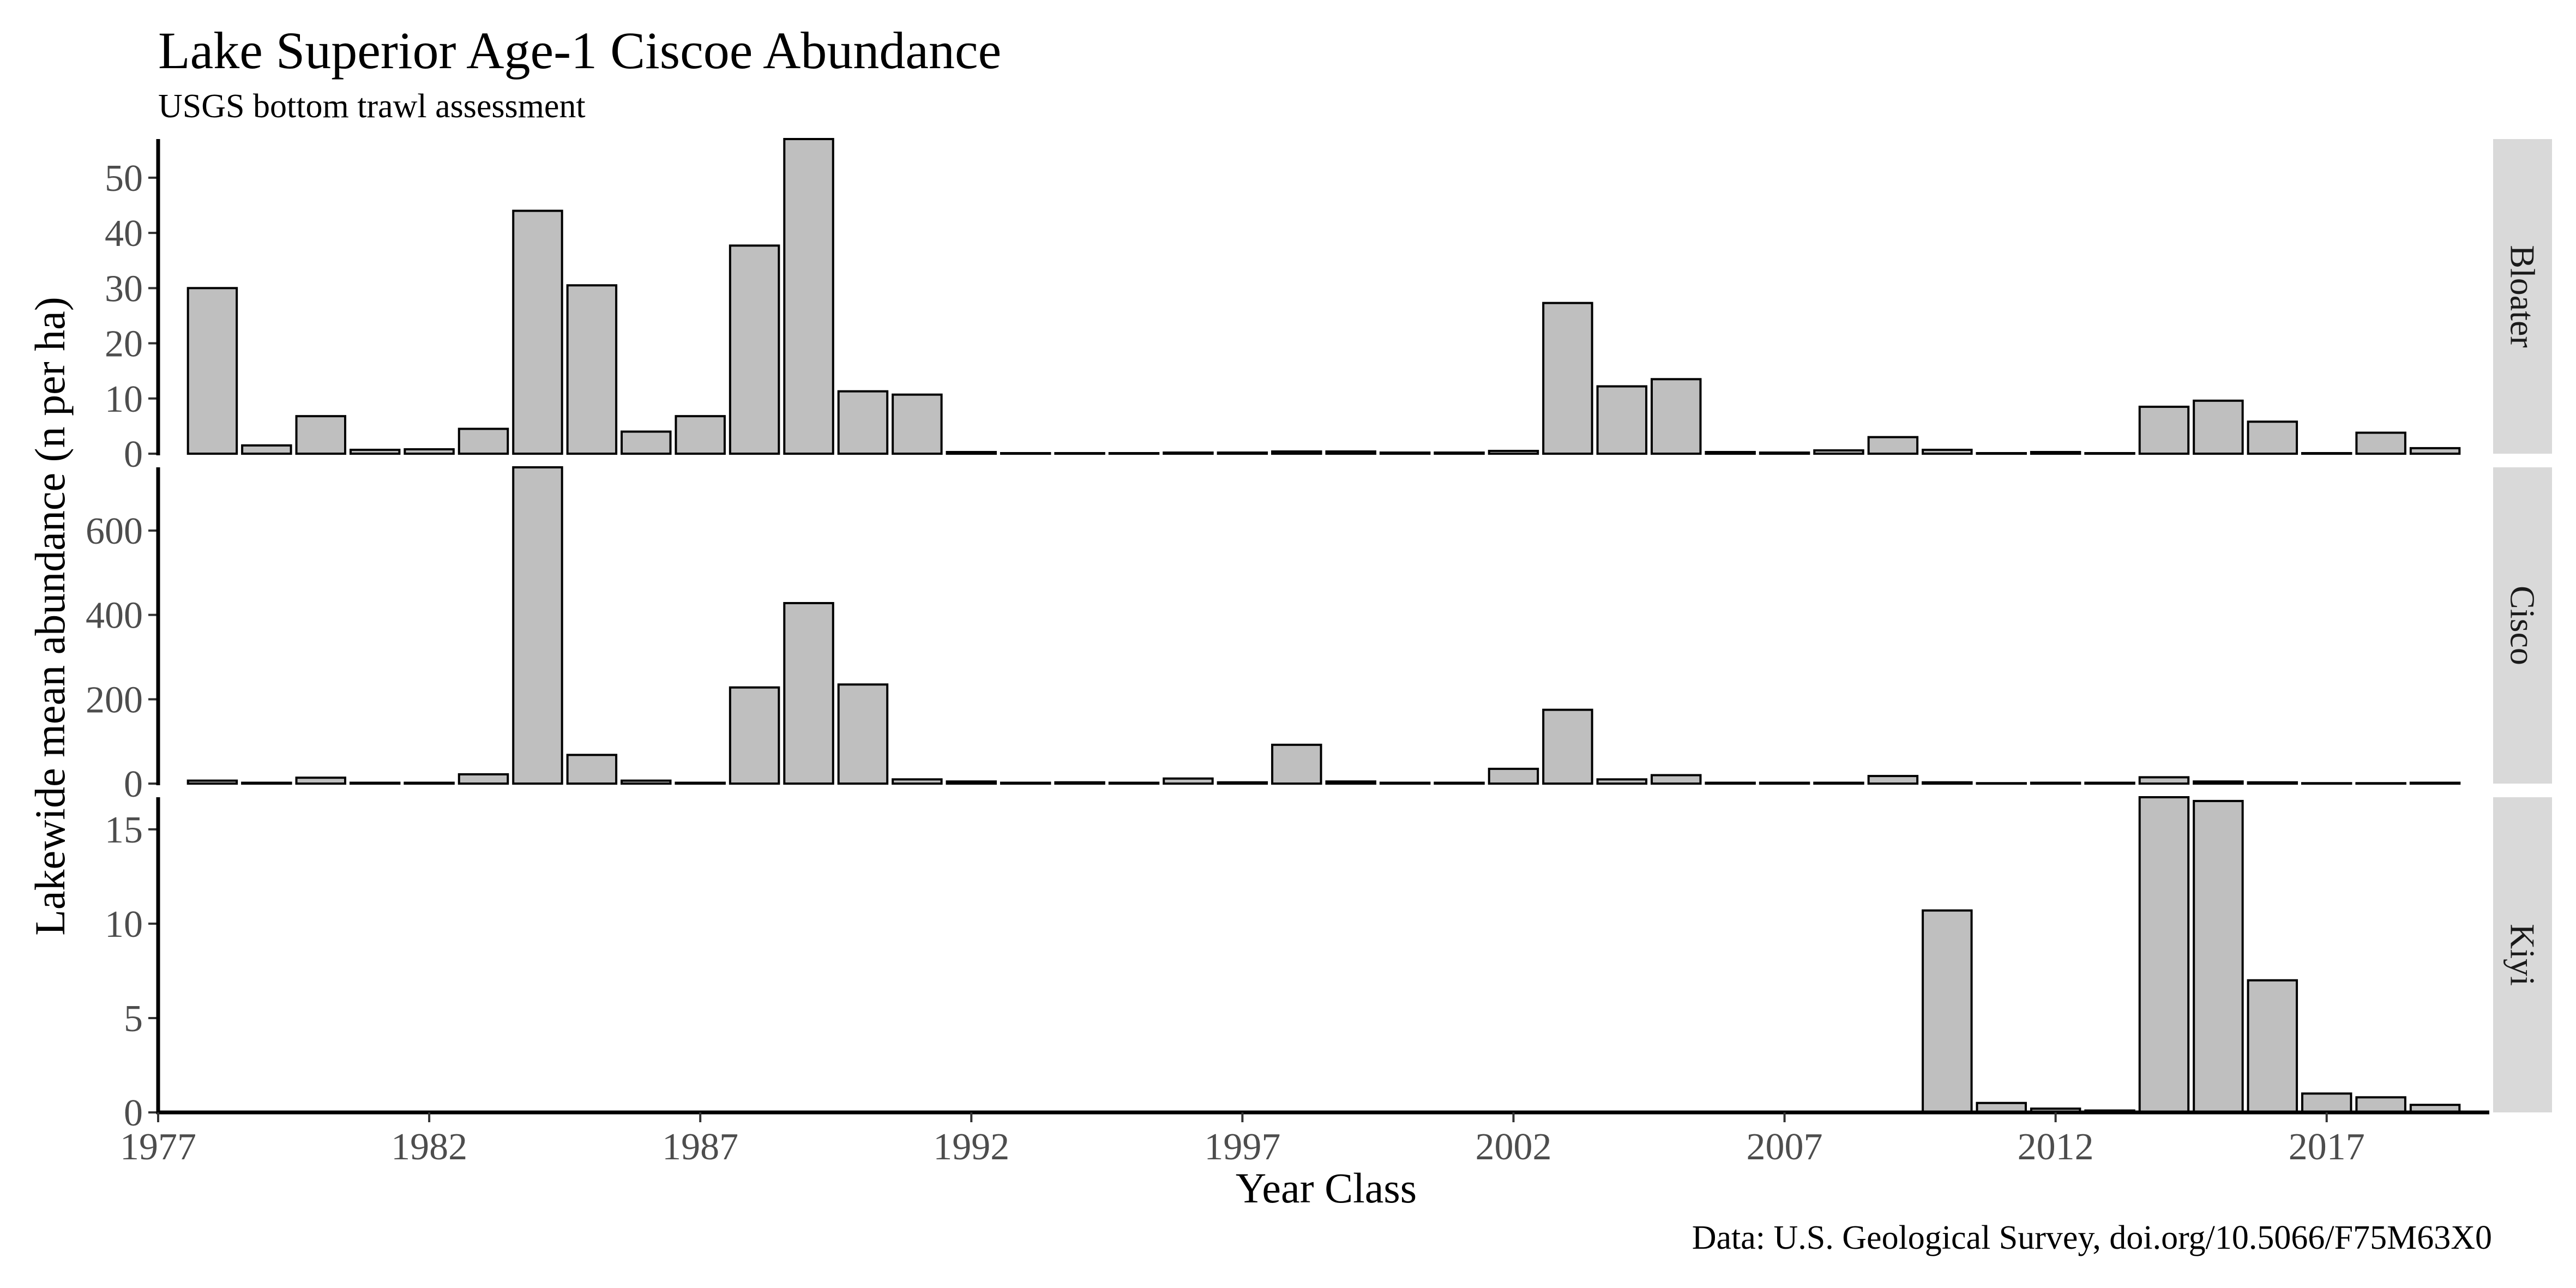 This screenshot has height=1288, width=2576. I want to click on x-tick-label: 1997, so click(1242, 1147).